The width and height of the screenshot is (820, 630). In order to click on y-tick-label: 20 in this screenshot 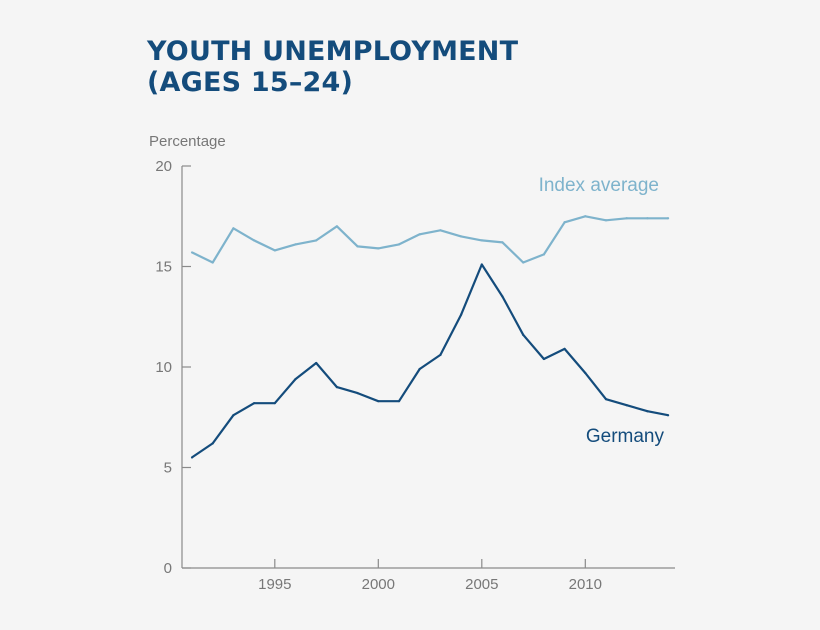, I will do `click(163, 166)`.